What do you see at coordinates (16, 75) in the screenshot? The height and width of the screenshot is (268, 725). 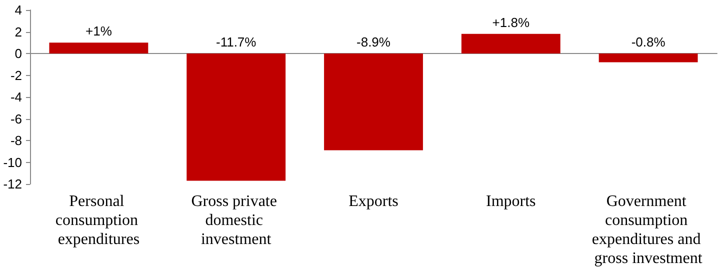 I see `y-tick-label: -2` at bounding box center [16, 75].